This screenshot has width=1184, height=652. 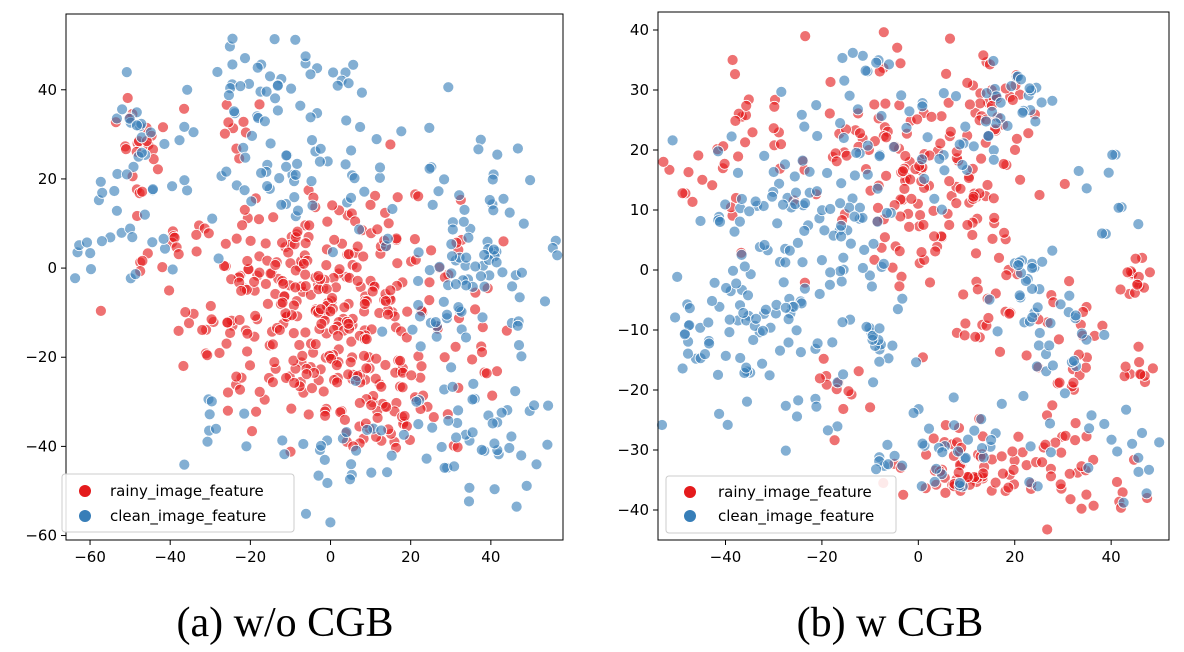 What do you see at coordinates (41, 357) in the screenshot?
I see `y-tick-label: −20` at bounding box center [41, 357].